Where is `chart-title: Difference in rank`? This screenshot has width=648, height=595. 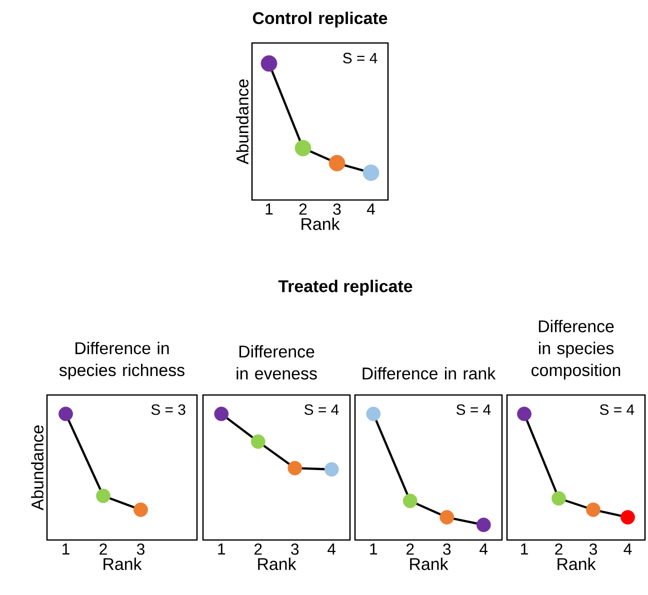
chart-title: Difference in rank is located at coordinates (429, 373).